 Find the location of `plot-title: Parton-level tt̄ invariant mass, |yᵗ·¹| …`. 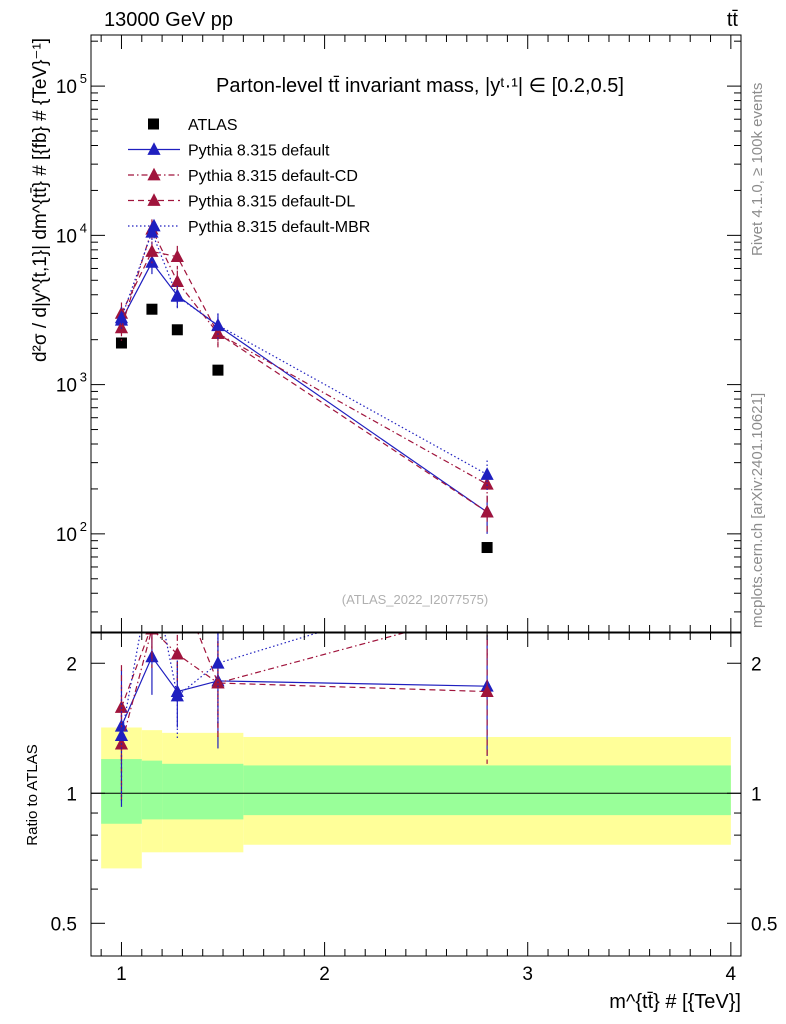

plot-title: Parton-level tt̄ invariant mass, |yᵗ·¹| … is located at coordinates (420, 86).